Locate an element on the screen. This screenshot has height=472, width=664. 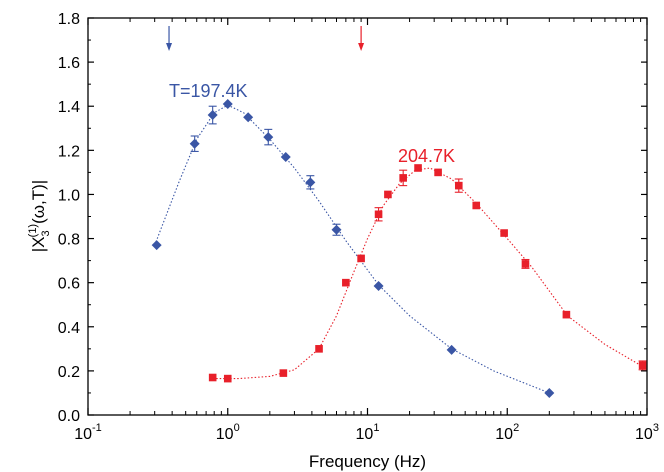
series-annotation: 204.7K is located at coordinates (426, 156).